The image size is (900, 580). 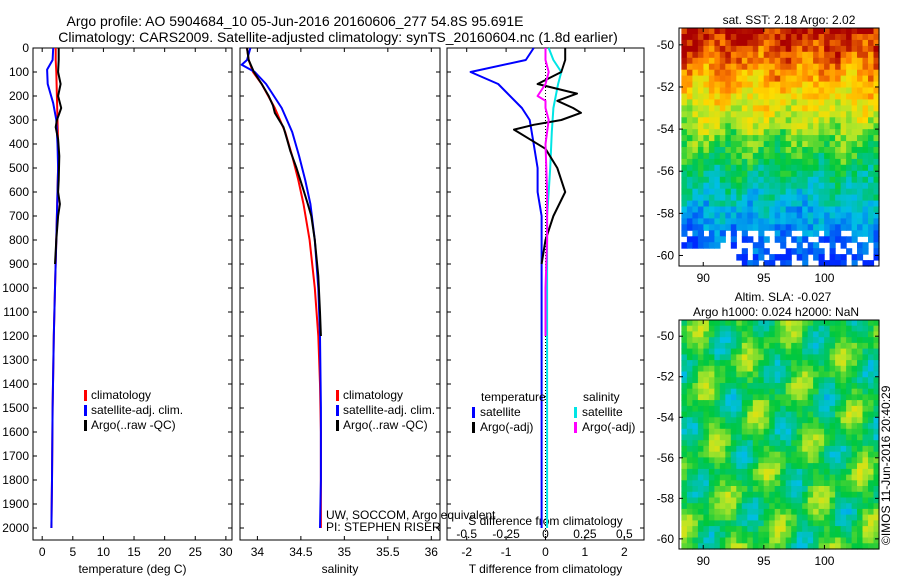 What do you see at coordinates (165, 552) in the screenshot?
I see `x-tick-label-temperature: 20` at bounding box center [165, 552].